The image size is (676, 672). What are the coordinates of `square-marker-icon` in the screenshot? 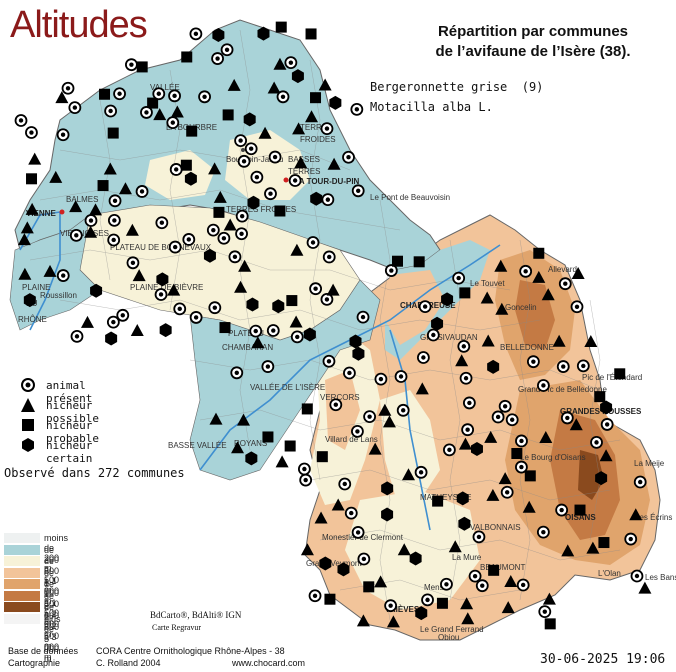 It's located at (28, 425).